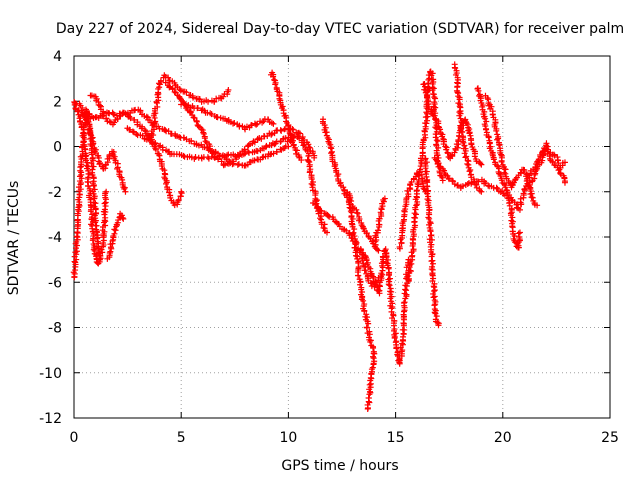 The height and width of the screenshot is (480, 640). Describe the element at coordinates (50, 374) in the screenshot. I see `y-tick-label: -10` at that location.